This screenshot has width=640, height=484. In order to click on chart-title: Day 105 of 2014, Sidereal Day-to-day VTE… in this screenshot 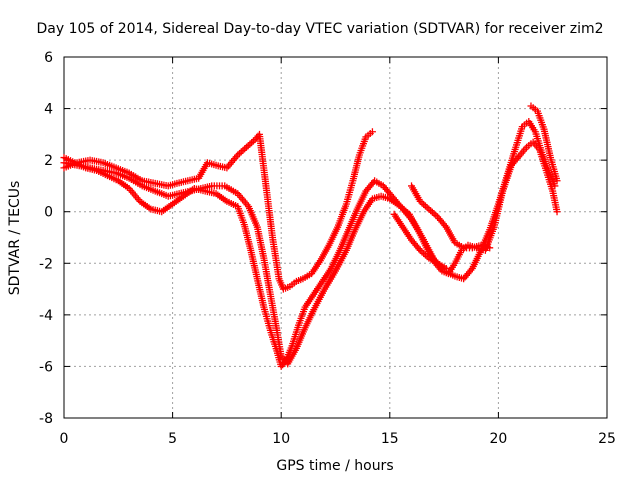, I will do `click(320, 29)`.